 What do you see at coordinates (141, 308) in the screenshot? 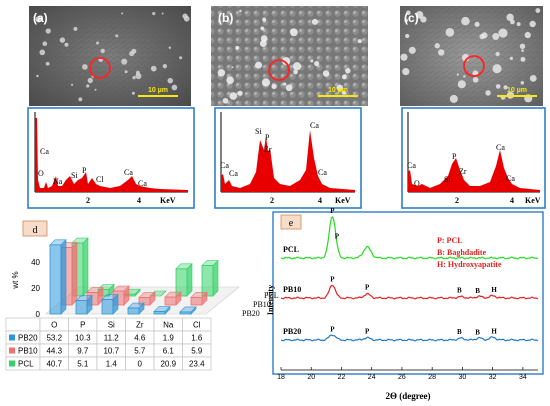
I see `bar-side-PB20-Zr` at bounding box center [141, 308].